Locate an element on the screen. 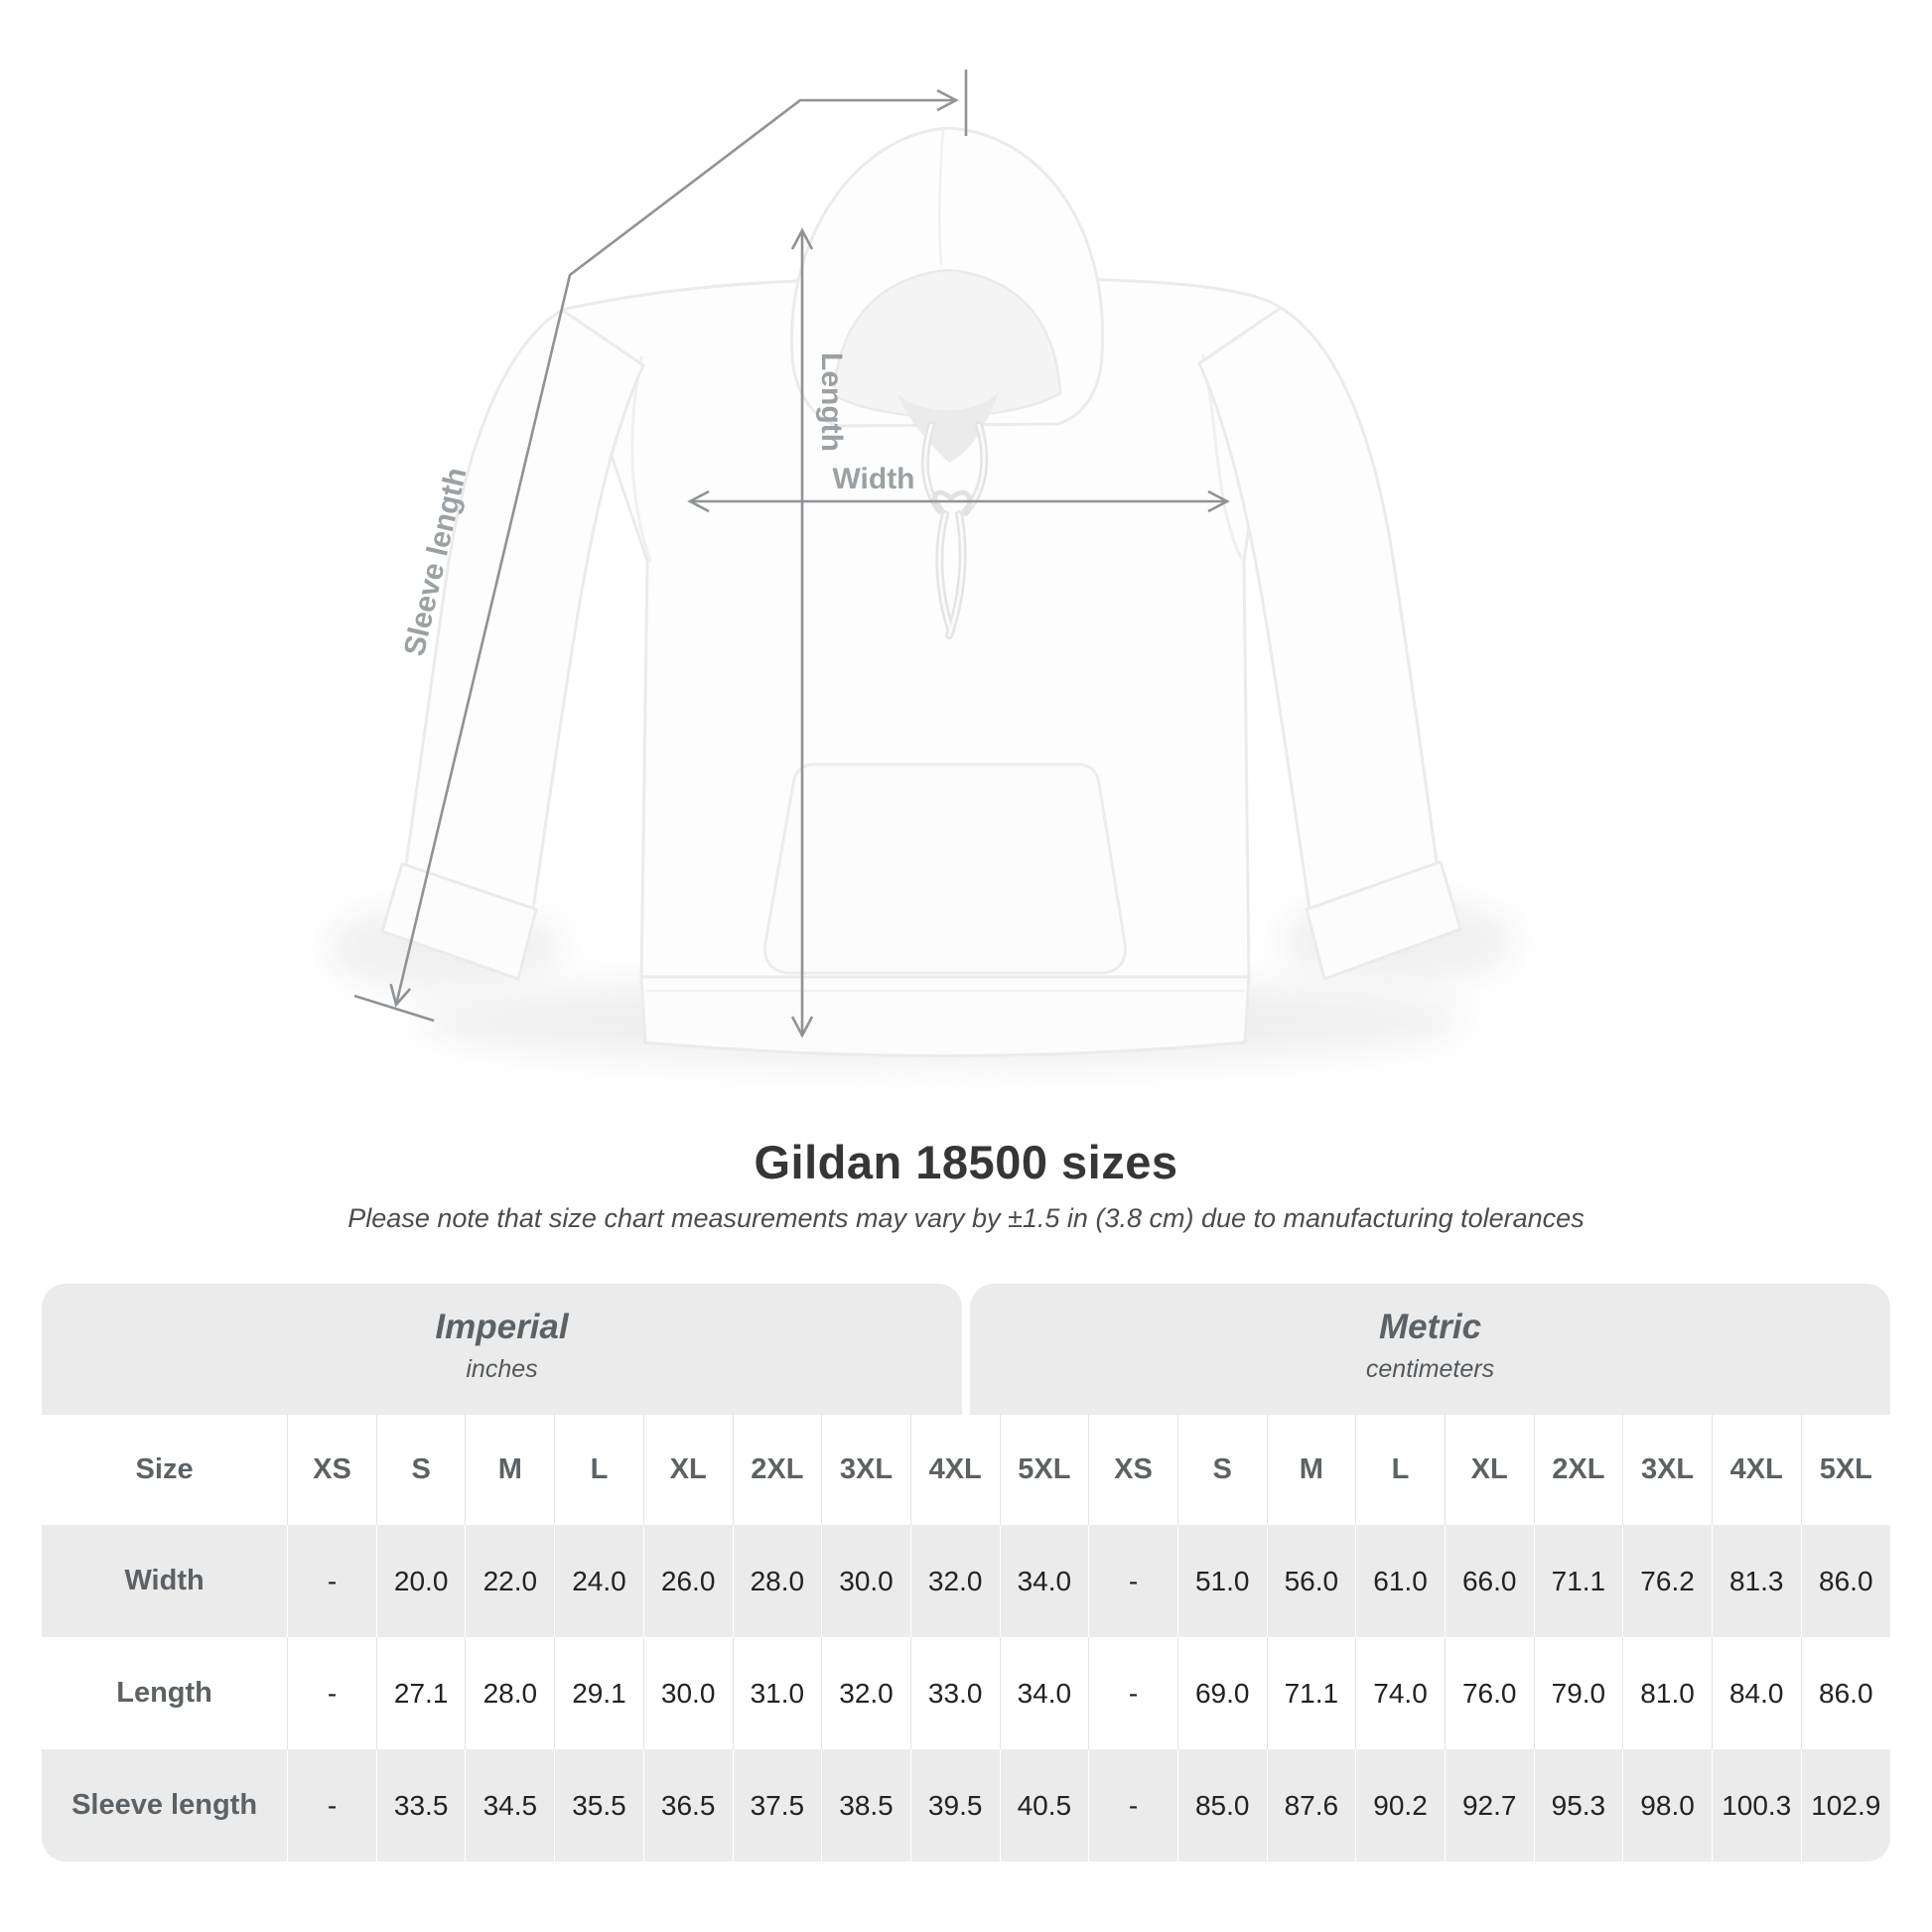 The height and width of the screenshot is (1932, 1932). size-col-imperial-m: M is located at coordinates (510, 1470).